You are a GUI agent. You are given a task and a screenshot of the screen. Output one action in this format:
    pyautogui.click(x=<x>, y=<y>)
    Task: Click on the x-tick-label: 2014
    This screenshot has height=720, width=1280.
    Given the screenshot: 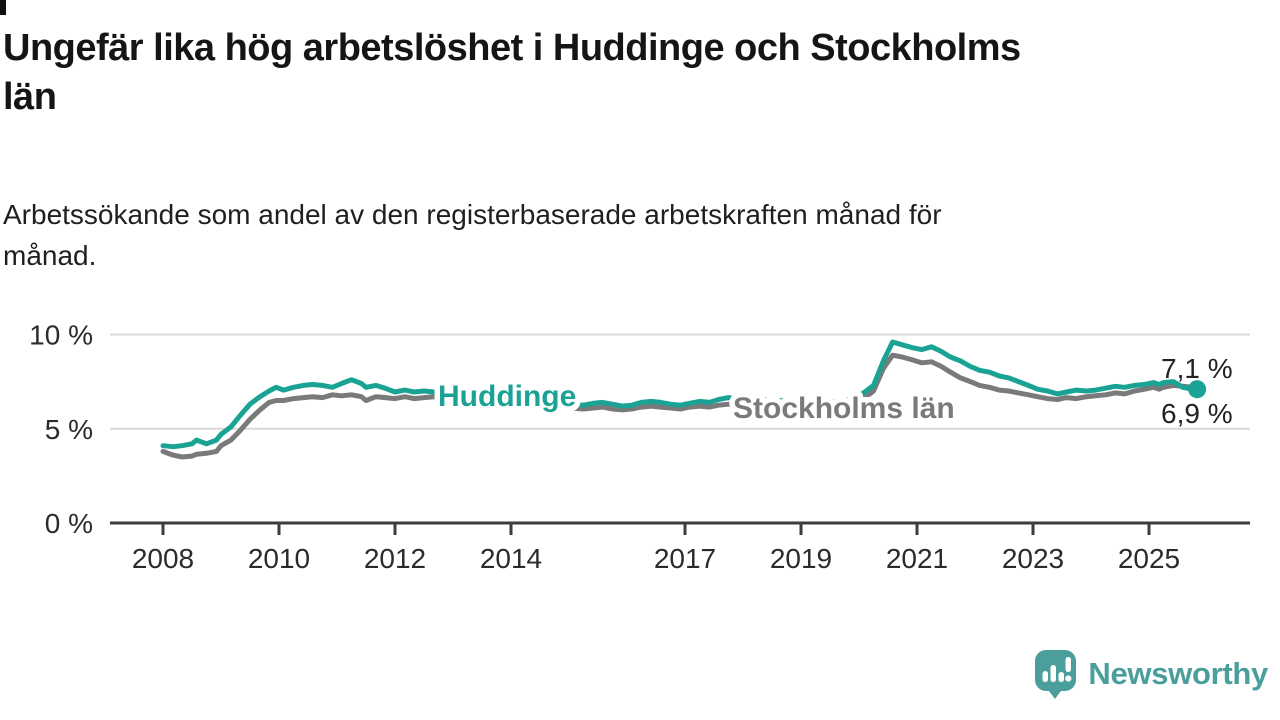 What is the action you would take?
    pyautogui.click(x=511, y=558)
    